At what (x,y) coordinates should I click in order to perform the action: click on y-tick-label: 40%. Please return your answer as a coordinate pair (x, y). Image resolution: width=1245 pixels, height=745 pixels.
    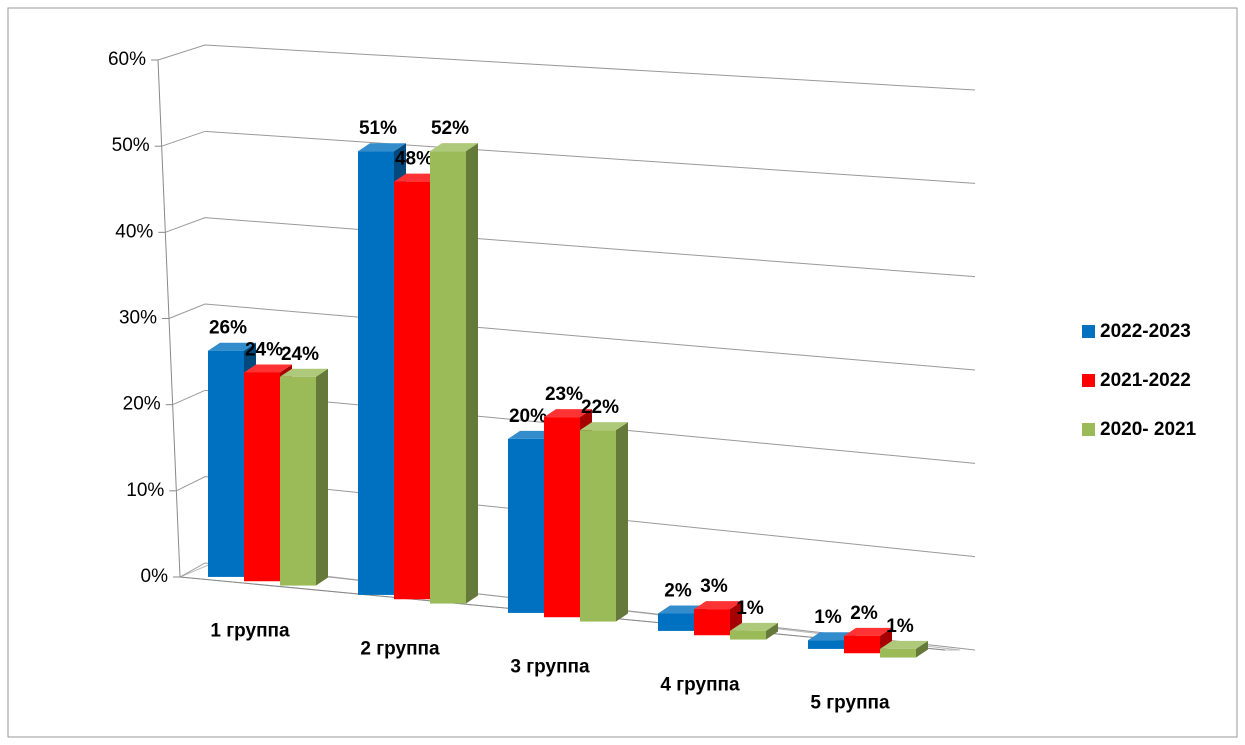
    Looking at the image, I should click on (134, 231).